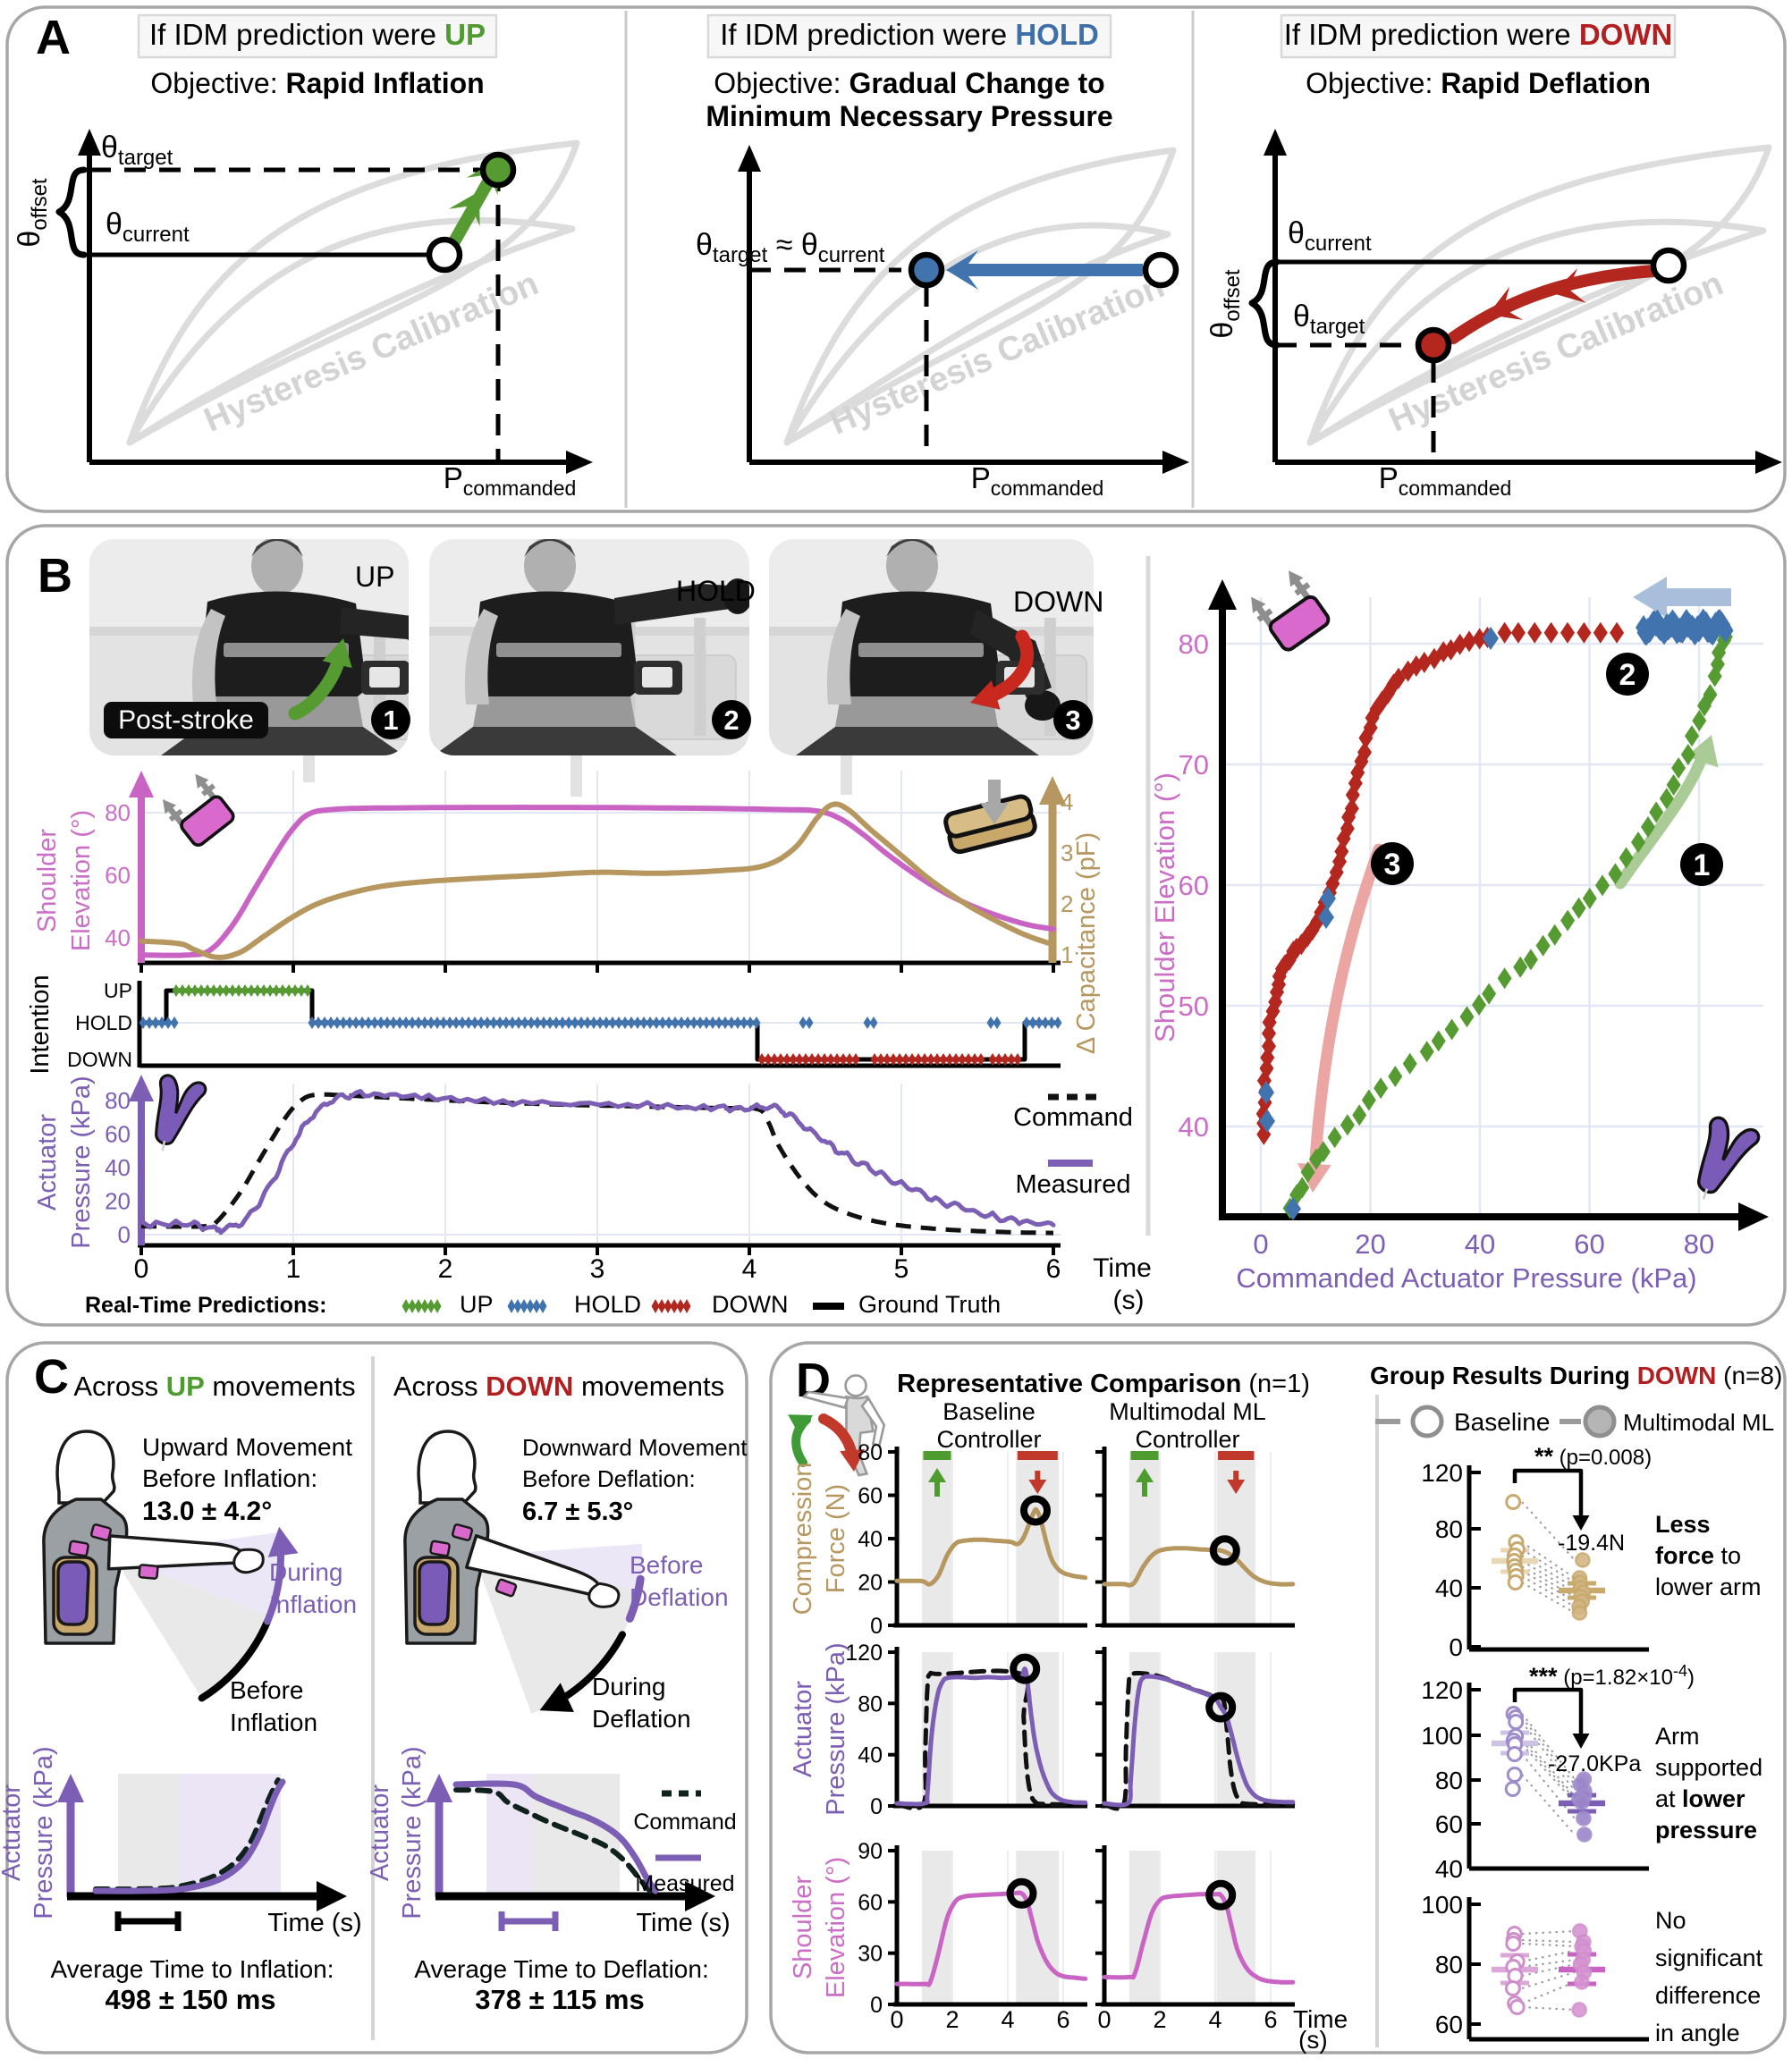  What do you see at coordinates (313, 1604) in the screenshot?
I see `svg-text: Inflation` at bounding box center [313, 1604].